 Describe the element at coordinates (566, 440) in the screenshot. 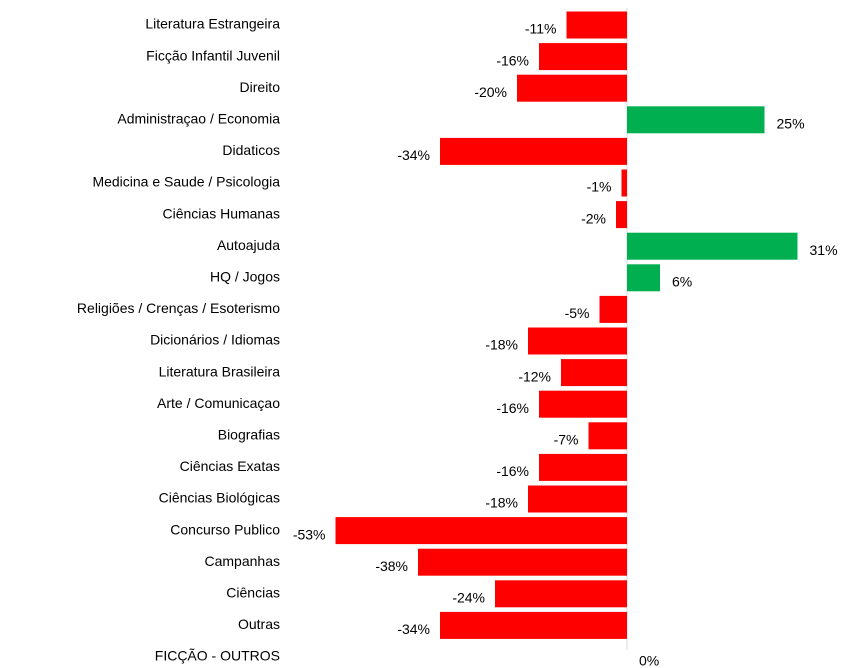

I see `value-label: -7%` at that location.